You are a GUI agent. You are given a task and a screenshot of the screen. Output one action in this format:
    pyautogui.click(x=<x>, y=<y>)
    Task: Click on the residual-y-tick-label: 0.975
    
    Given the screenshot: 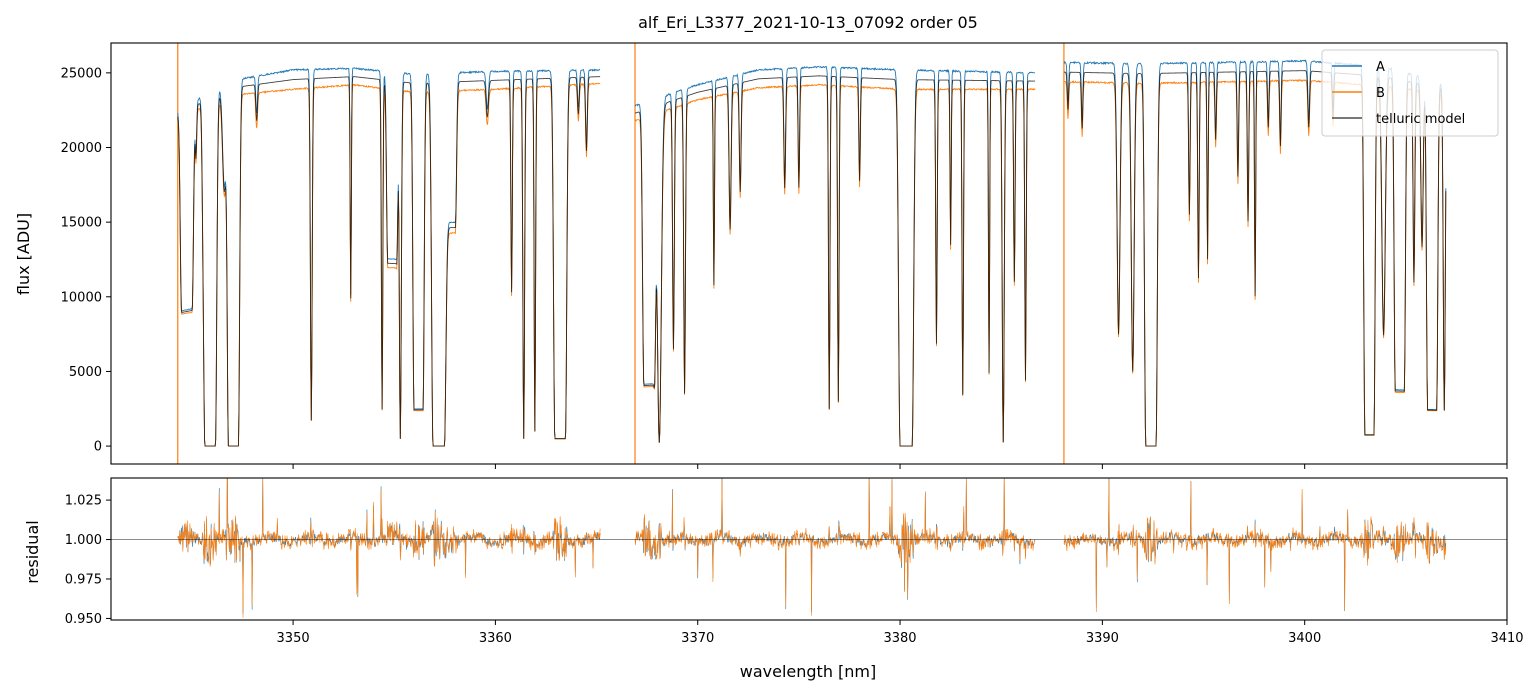 What is the action you would take?
    pyautogui.click(x=83, y=579)
    